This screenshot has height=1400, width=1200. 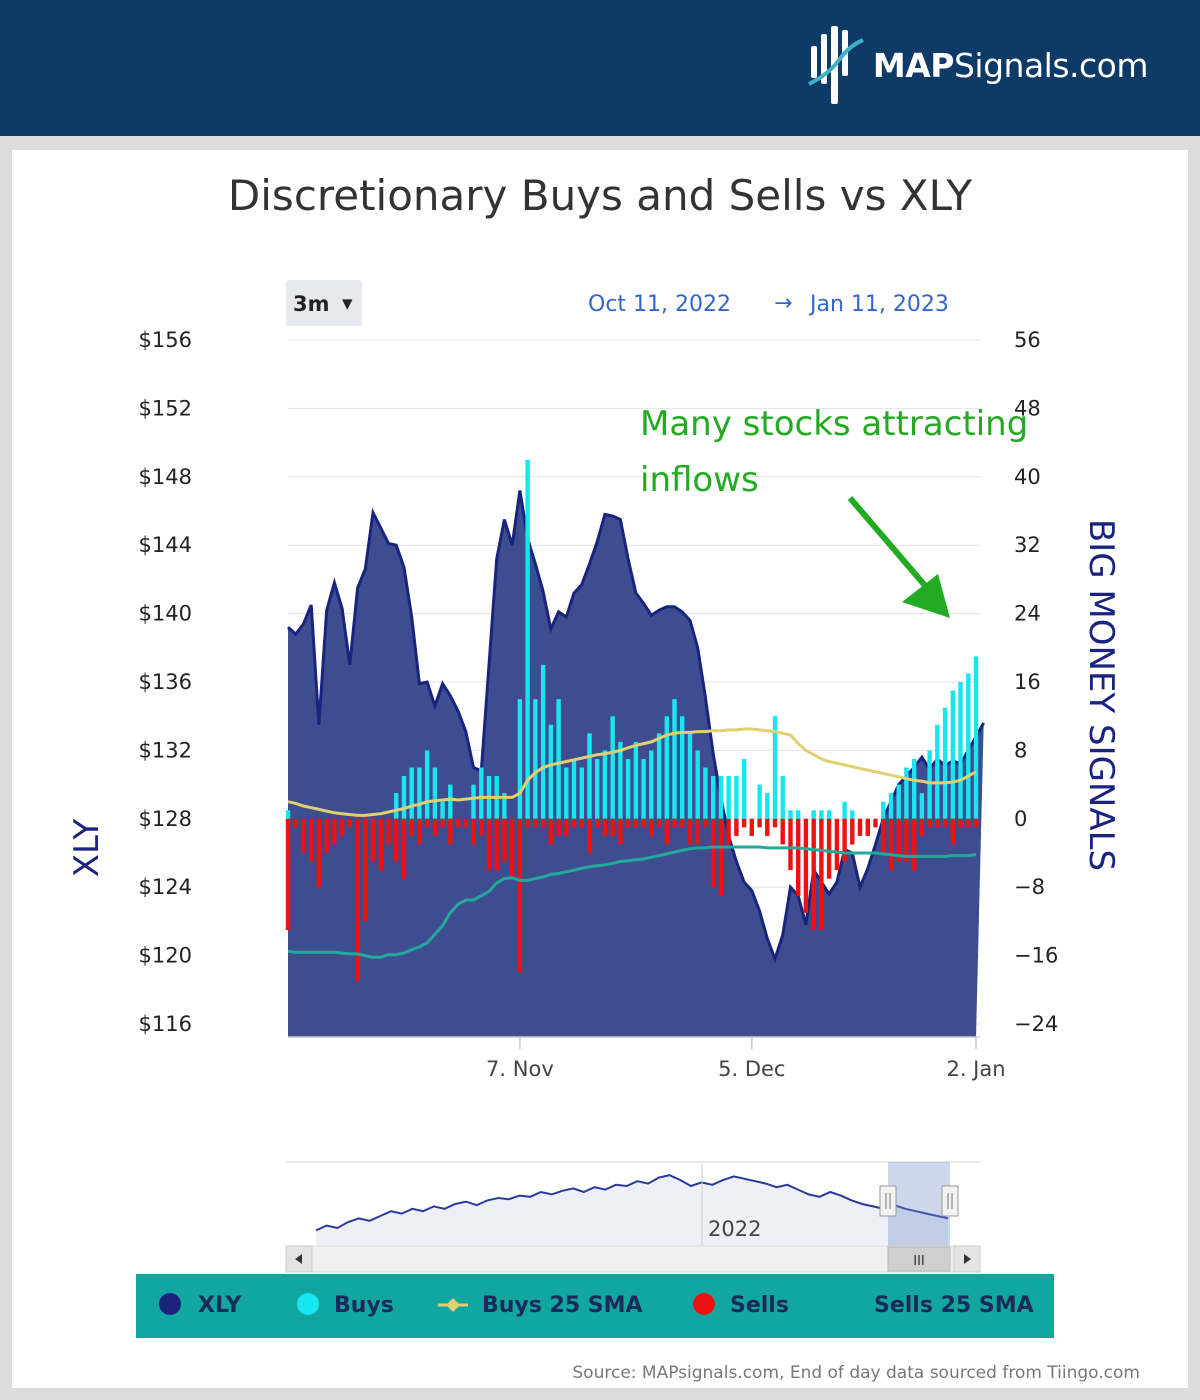 I want to click on legend: XLY Buys Buys 25 SMA Sells Sells 25 SMA, so click(x=595, y=1306).